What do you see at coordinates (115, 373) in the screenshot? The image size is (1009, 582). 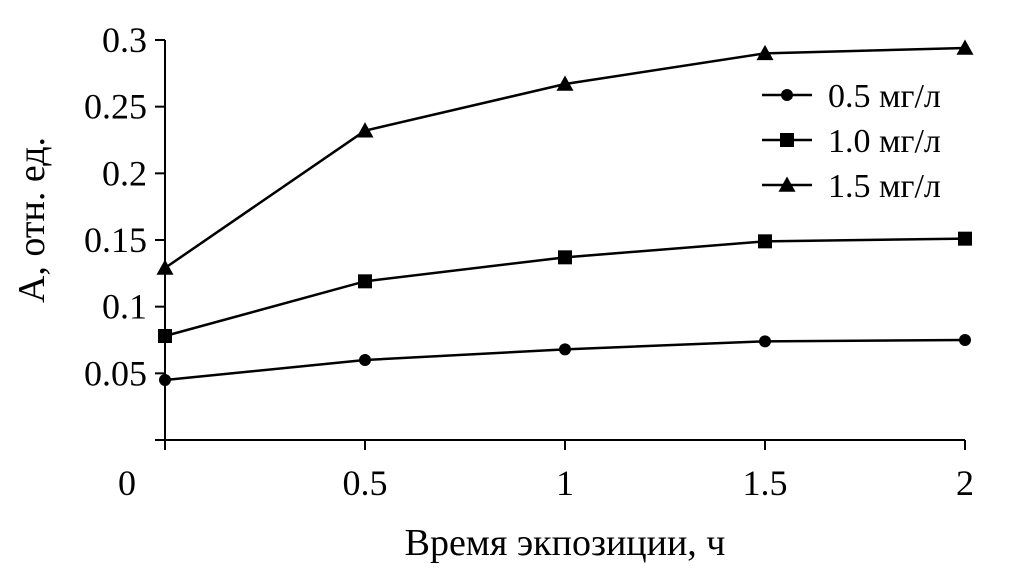 I see `y-tick-label: 0.05` at bounding box center [115, 373].